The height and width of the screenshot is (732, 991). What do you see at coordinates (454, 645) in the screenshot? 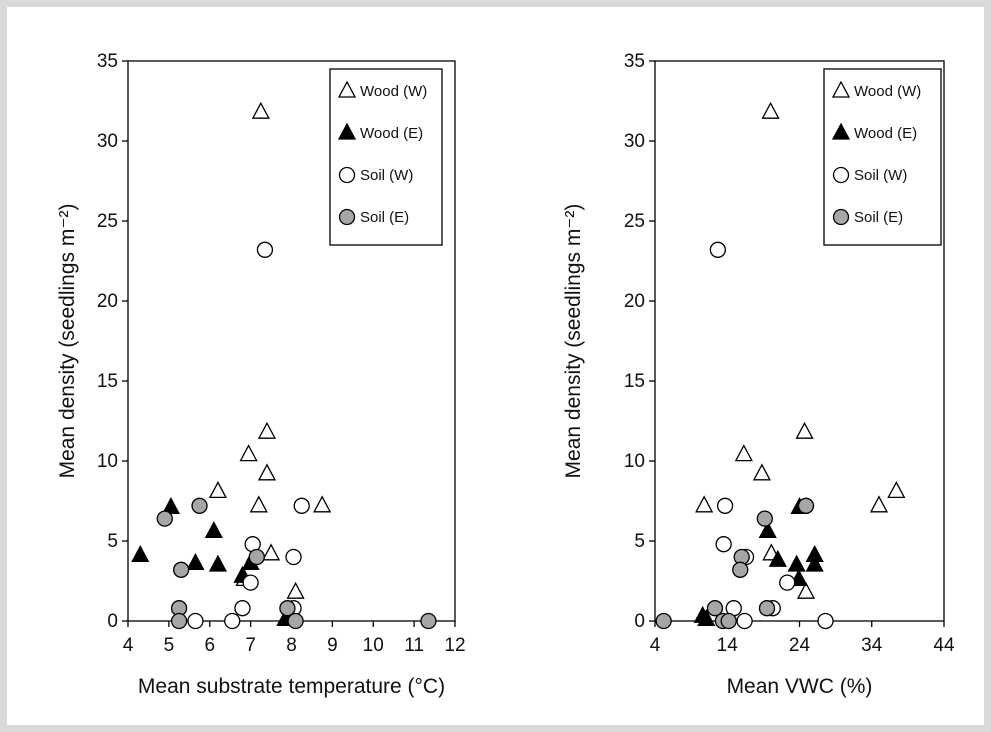
I see `x-tick-label: 12` at bounding box center [454, 645].